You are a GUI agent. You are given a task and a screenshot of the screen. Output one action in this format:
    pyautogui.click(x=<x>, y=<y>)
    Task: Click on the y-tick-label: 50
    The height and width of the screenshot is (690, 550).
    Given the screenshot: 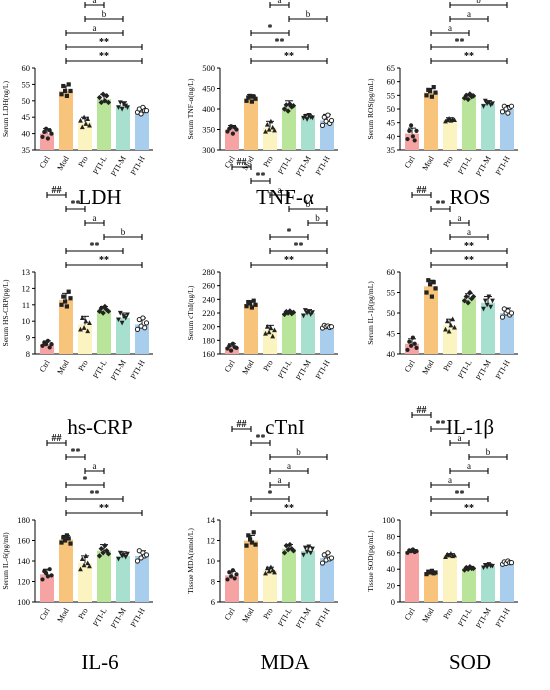 What is the action you would take?
    pyautogui.click(x=26, y=101)
    